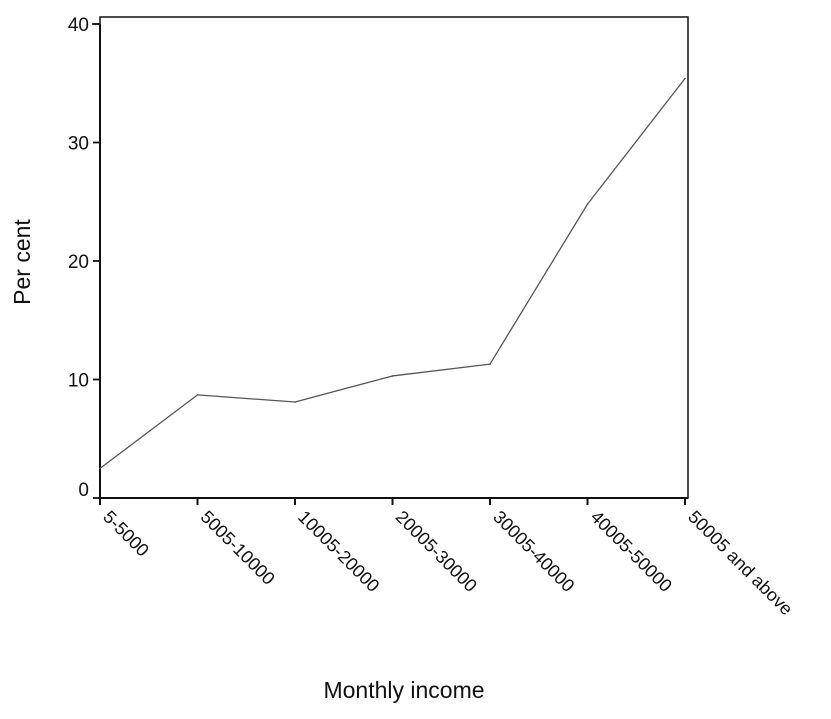 The width and height of the screenshot is (831, 719). Describe the element at coordinates (83, 490) in the screenshot. I see `y-tick-label: 0` at that location.